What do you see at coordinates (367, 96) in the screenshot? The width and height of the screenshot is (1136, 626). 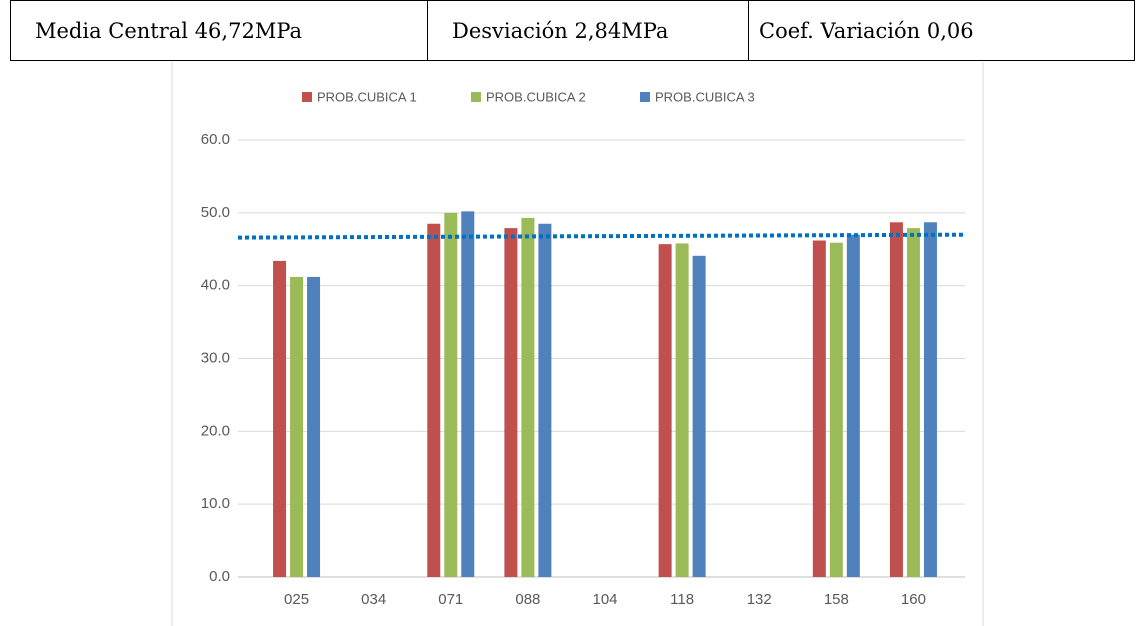 I see `legend-label: PROB.CUBICA 1` at bounding box center [367, 96].